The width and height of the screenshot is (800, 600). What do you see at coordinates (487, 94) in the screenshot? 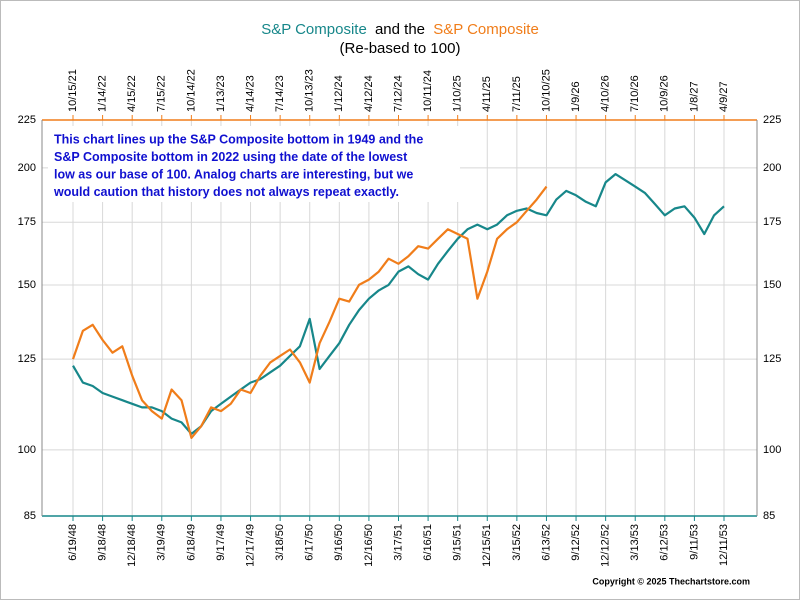
I see `x-top-tick-label: 4/11/25` at bounding box center [487, 94].